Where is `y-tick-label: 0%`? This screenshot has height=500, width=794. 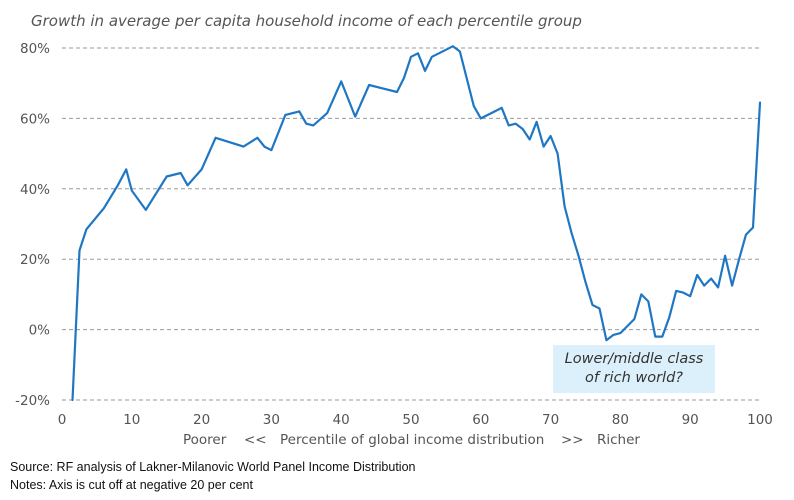
y-tick-label: 0% is located at coordinates (40, 331).